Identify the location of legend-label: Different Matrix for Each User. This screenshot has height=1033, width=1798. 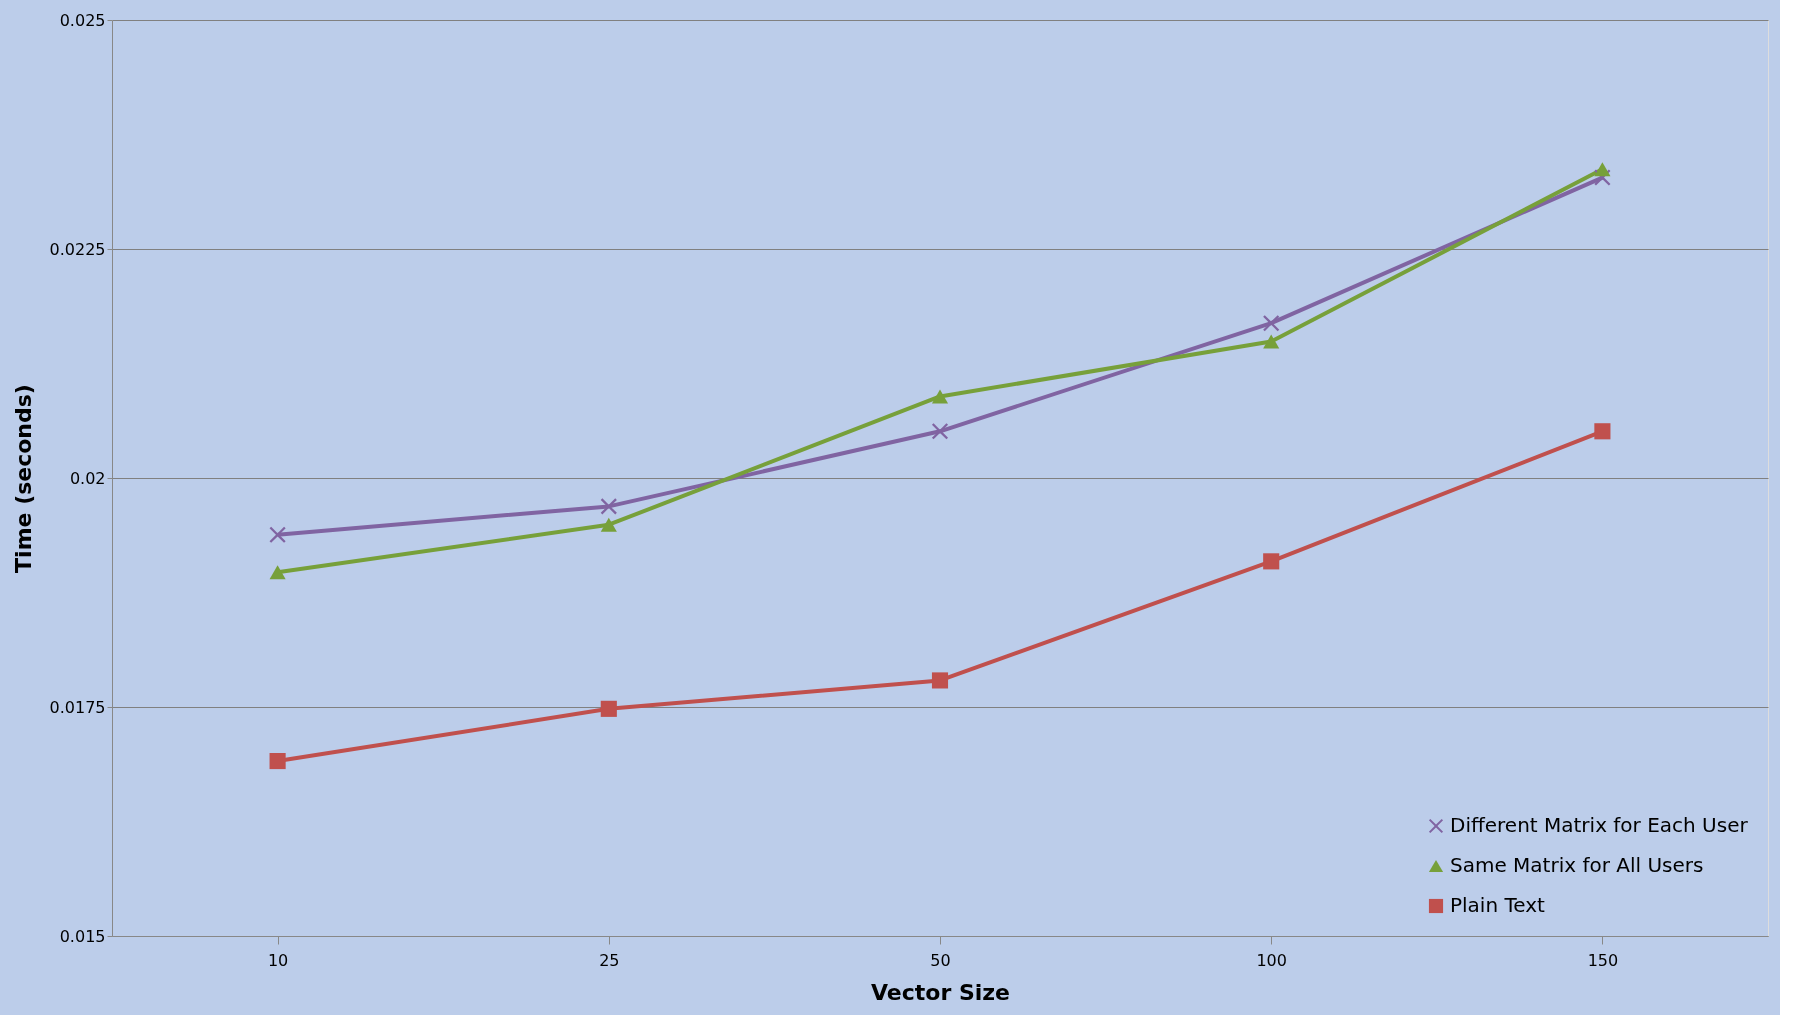
(1599, 825).